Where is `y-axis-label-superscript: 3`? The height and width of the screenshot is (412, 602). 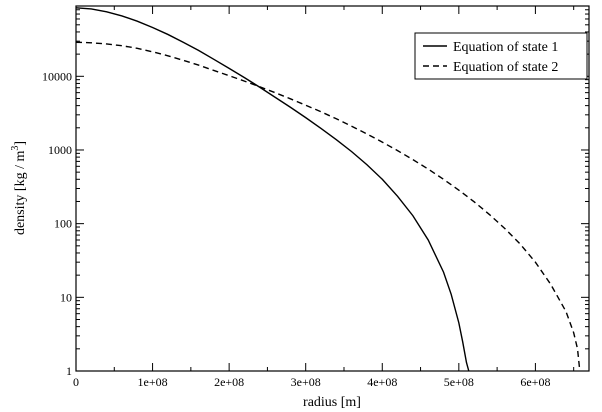 y-axis-label-superscript: 3 is located at coordinates (15, 148).